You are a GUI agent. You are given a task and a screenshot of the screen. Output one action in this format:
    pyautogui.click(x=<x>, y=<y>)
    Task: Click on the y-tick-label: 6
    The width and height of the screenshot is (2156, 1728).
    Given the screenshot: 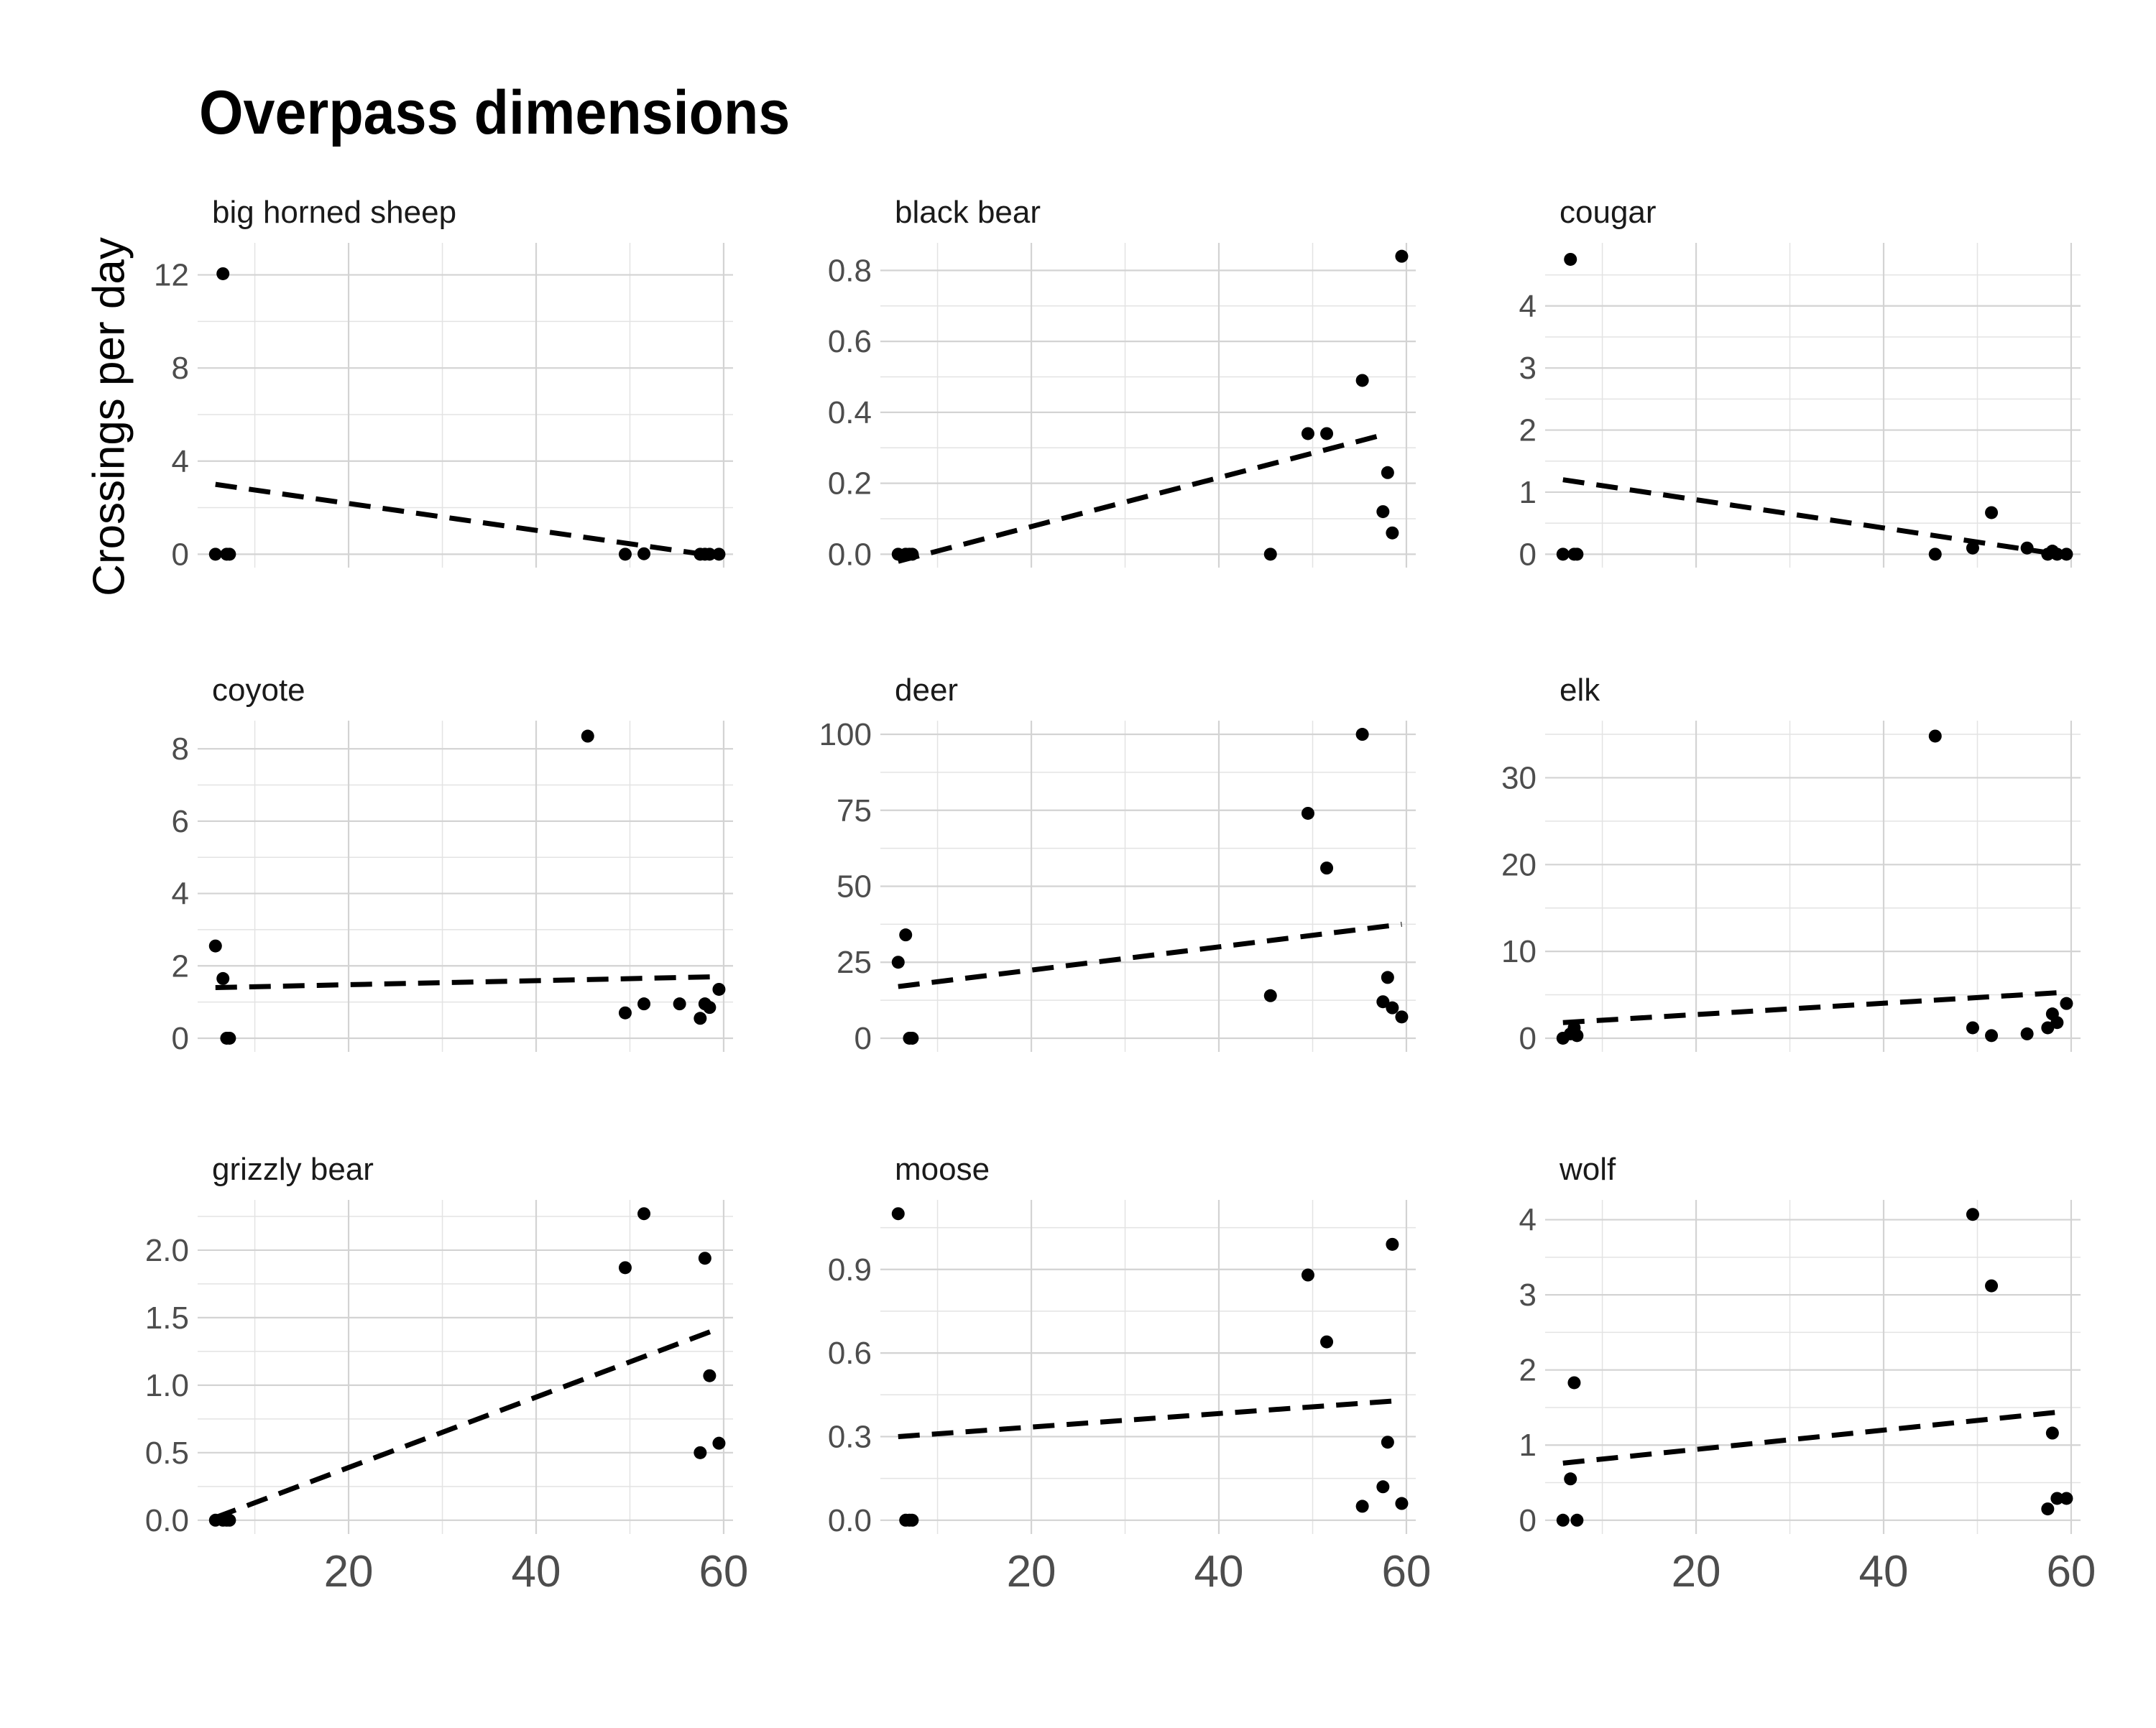 What is the action you would take?
    pyautogui.click(x=180, y=822)
    